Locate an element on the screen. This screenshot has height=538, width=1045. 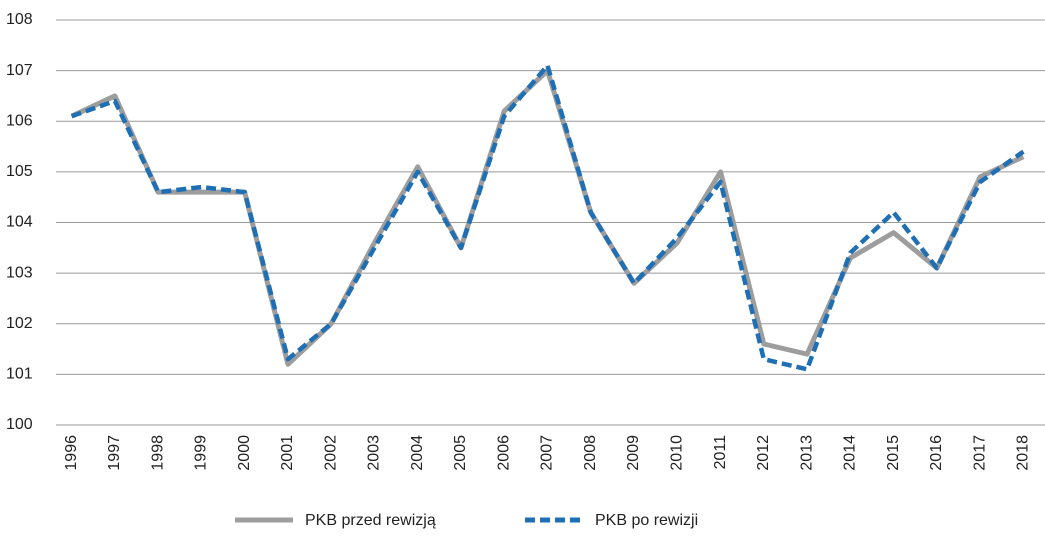
x-tick-label: 2003 is located at coordinates (374, 453).